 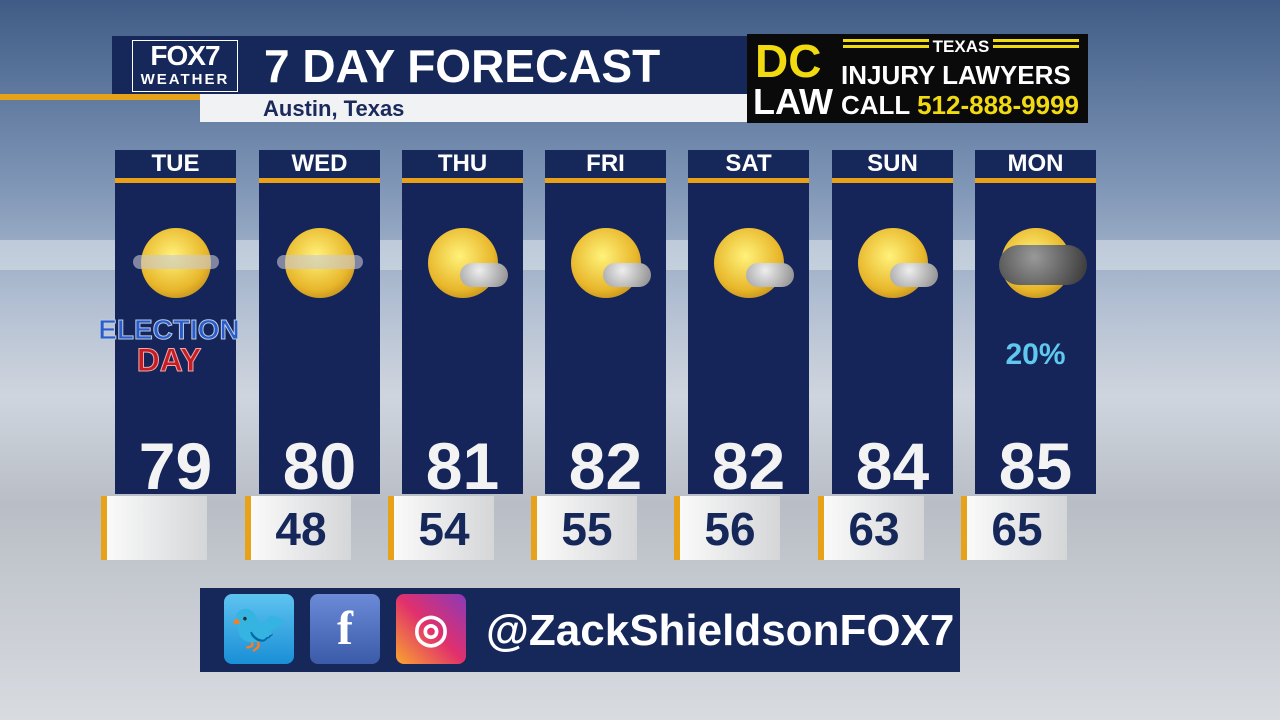 What do you see at coordinates (1043, 265) in the screenshot?
I see `storm-cloud-icon` at bounding box center [1043, 265].